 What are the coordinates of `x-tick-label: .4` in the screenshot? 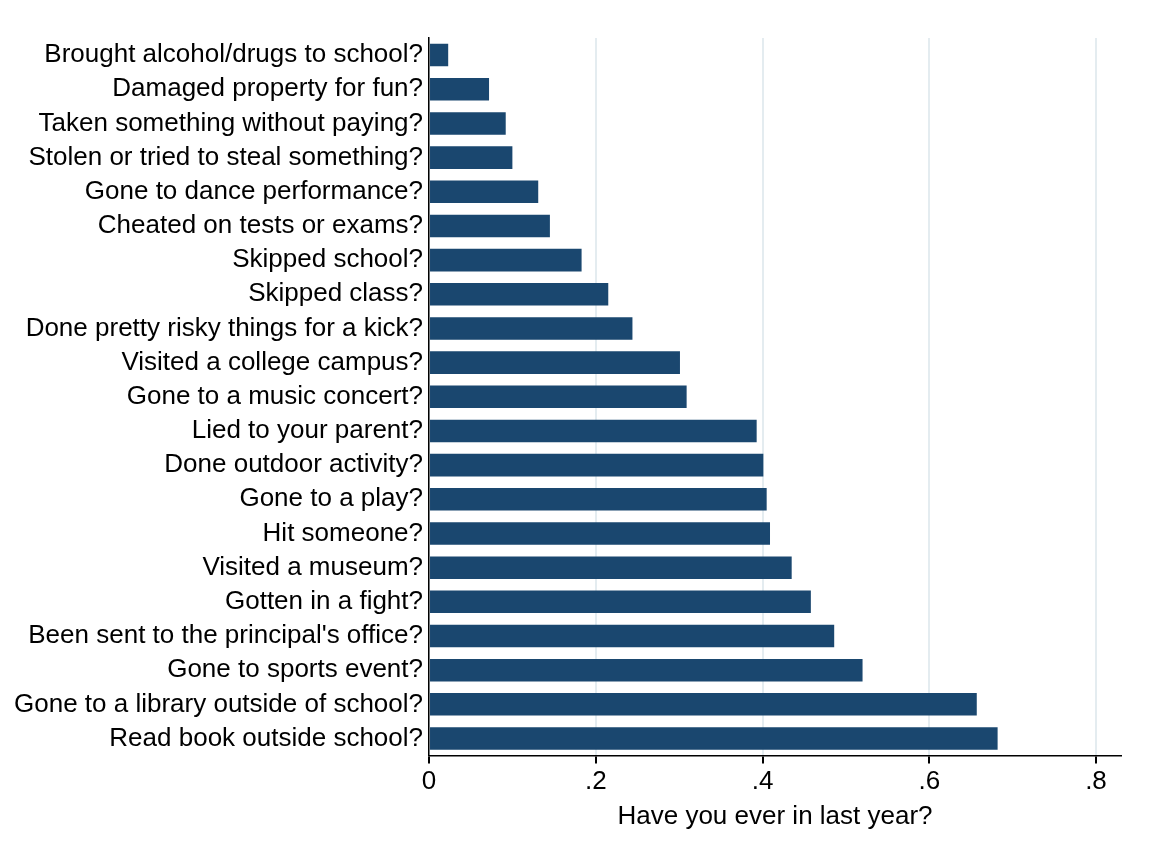 It's located at (762, 780).